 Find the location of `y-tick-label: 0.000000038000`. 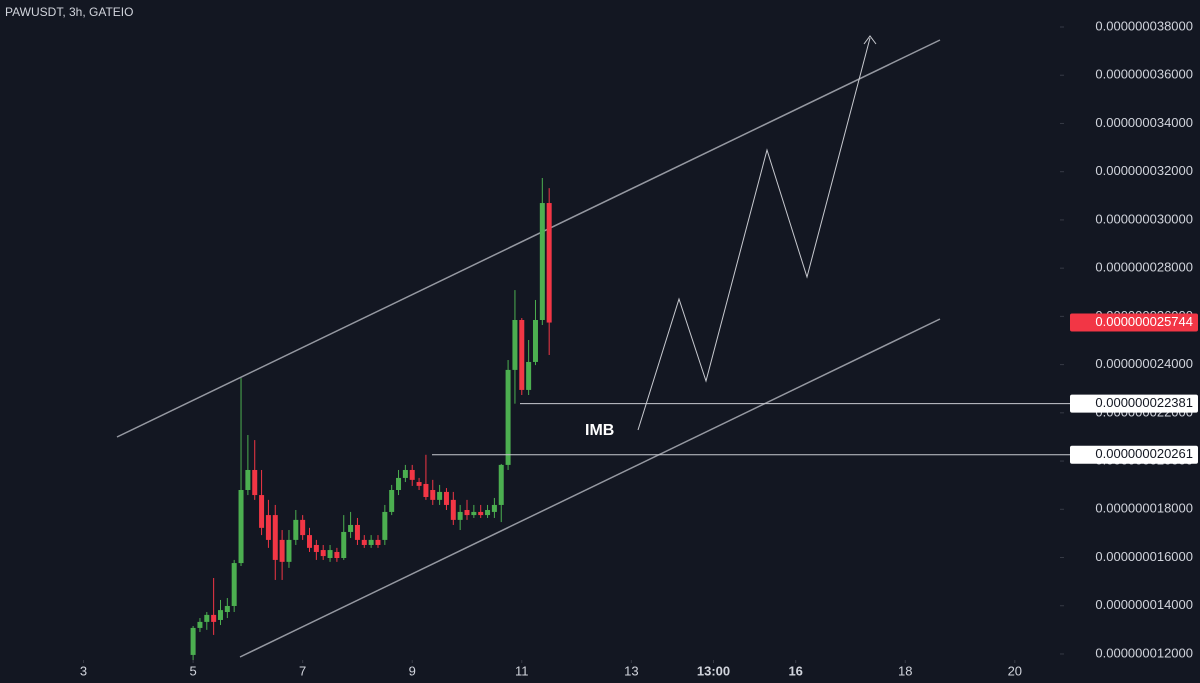

y-tick-label: 0.000000038000 is located at coordinates (1144, 25).